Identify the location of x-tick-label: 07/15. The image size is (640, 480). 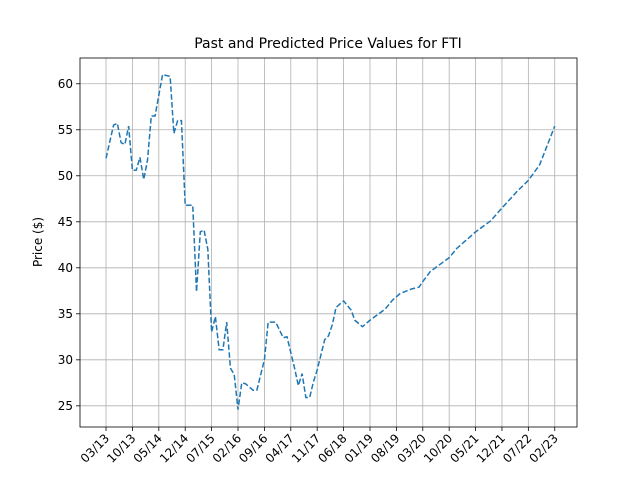
(200, 448).